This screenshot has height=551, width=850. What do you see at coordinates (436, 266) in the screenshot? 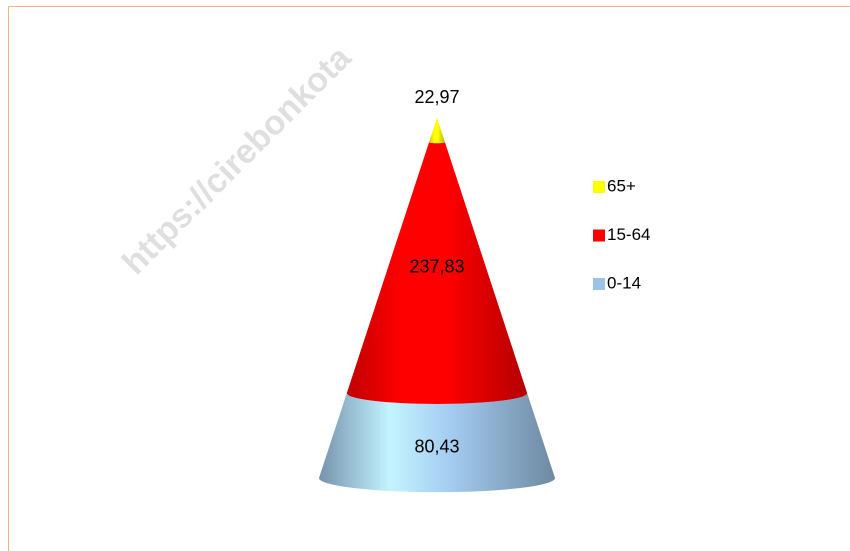
I see `data-label: 237,83` at bounding box center [436, 266].